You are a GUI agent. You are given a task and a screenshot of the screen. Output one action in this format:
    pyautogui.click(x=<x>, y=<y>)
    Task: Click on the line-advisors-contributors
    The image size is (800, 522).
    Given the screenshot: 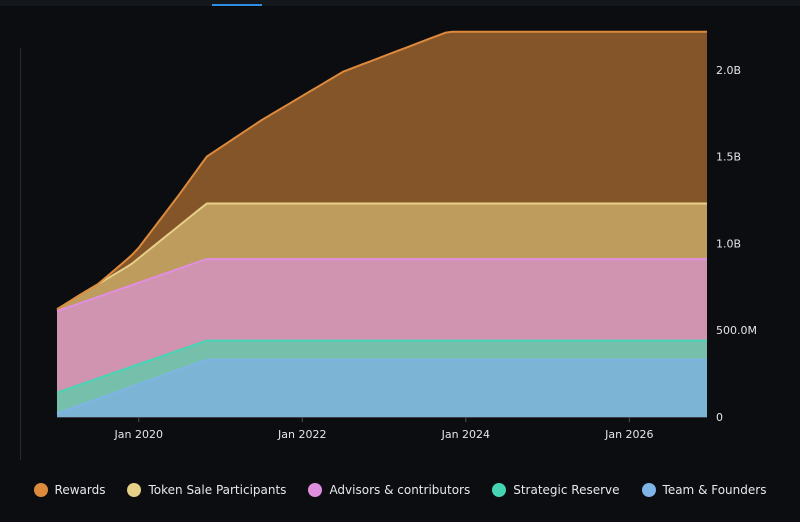 What is the action you would take?
    pyautogui.click(x=381, y=285)
    